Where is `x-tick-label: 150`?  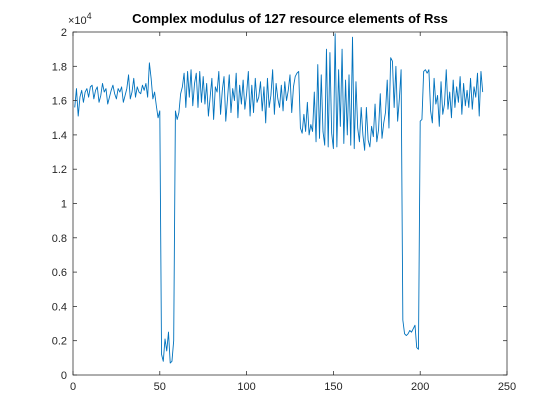 x-tick-label: 150 is located at coordinates (333, 387).